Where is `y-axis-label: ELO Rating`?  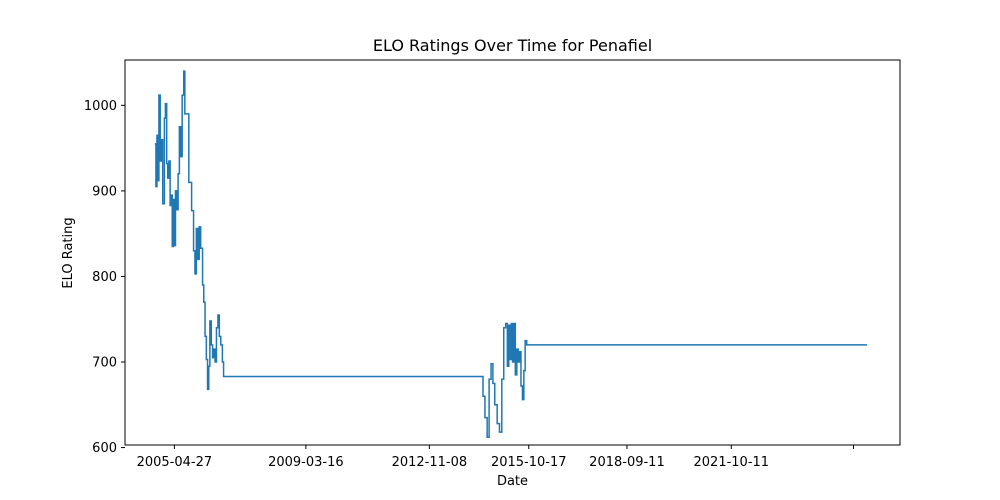 y-axis-label: ELO Rating is located at coordinates (68, 252).